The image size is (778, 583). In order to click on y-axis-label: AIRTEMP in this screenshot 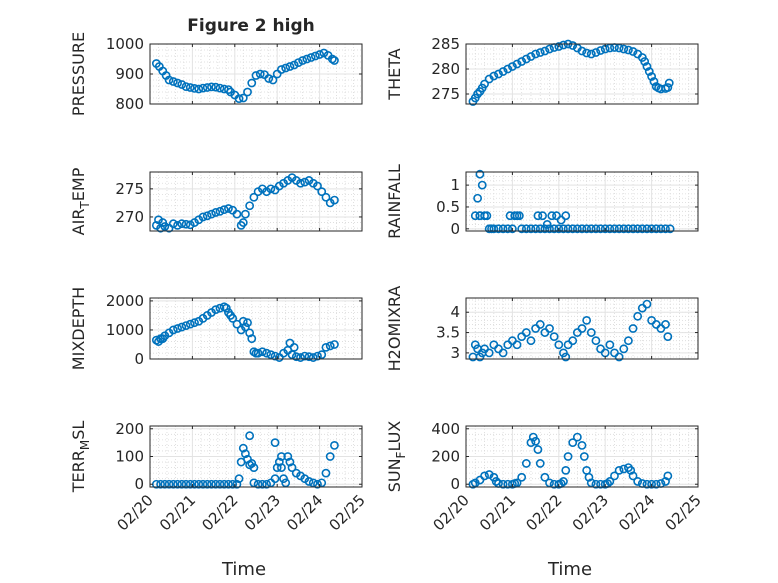, I will do `click(80, 201)`.